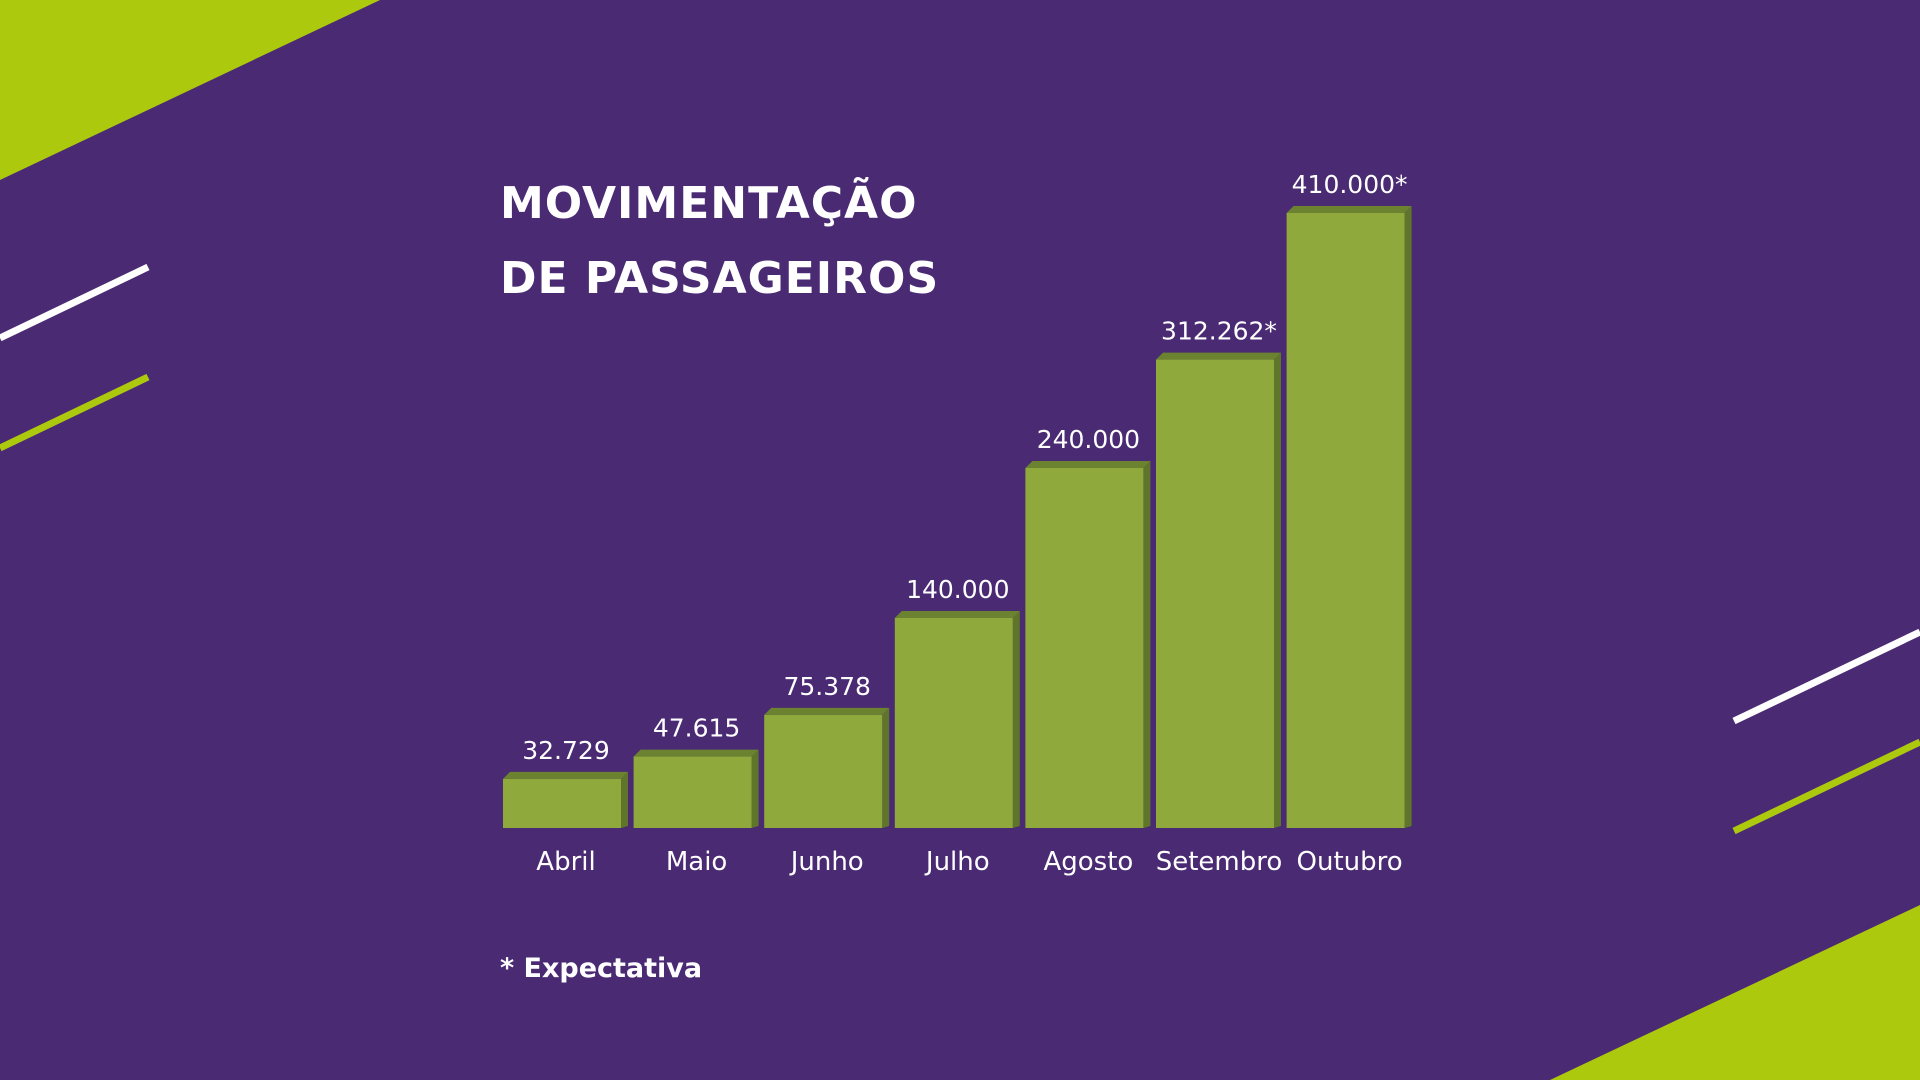 The image size is (1920, 1080). Describe the element at coordinates (1350, 184) in the screenshot. I see `data-label: 410.000*` at that location.